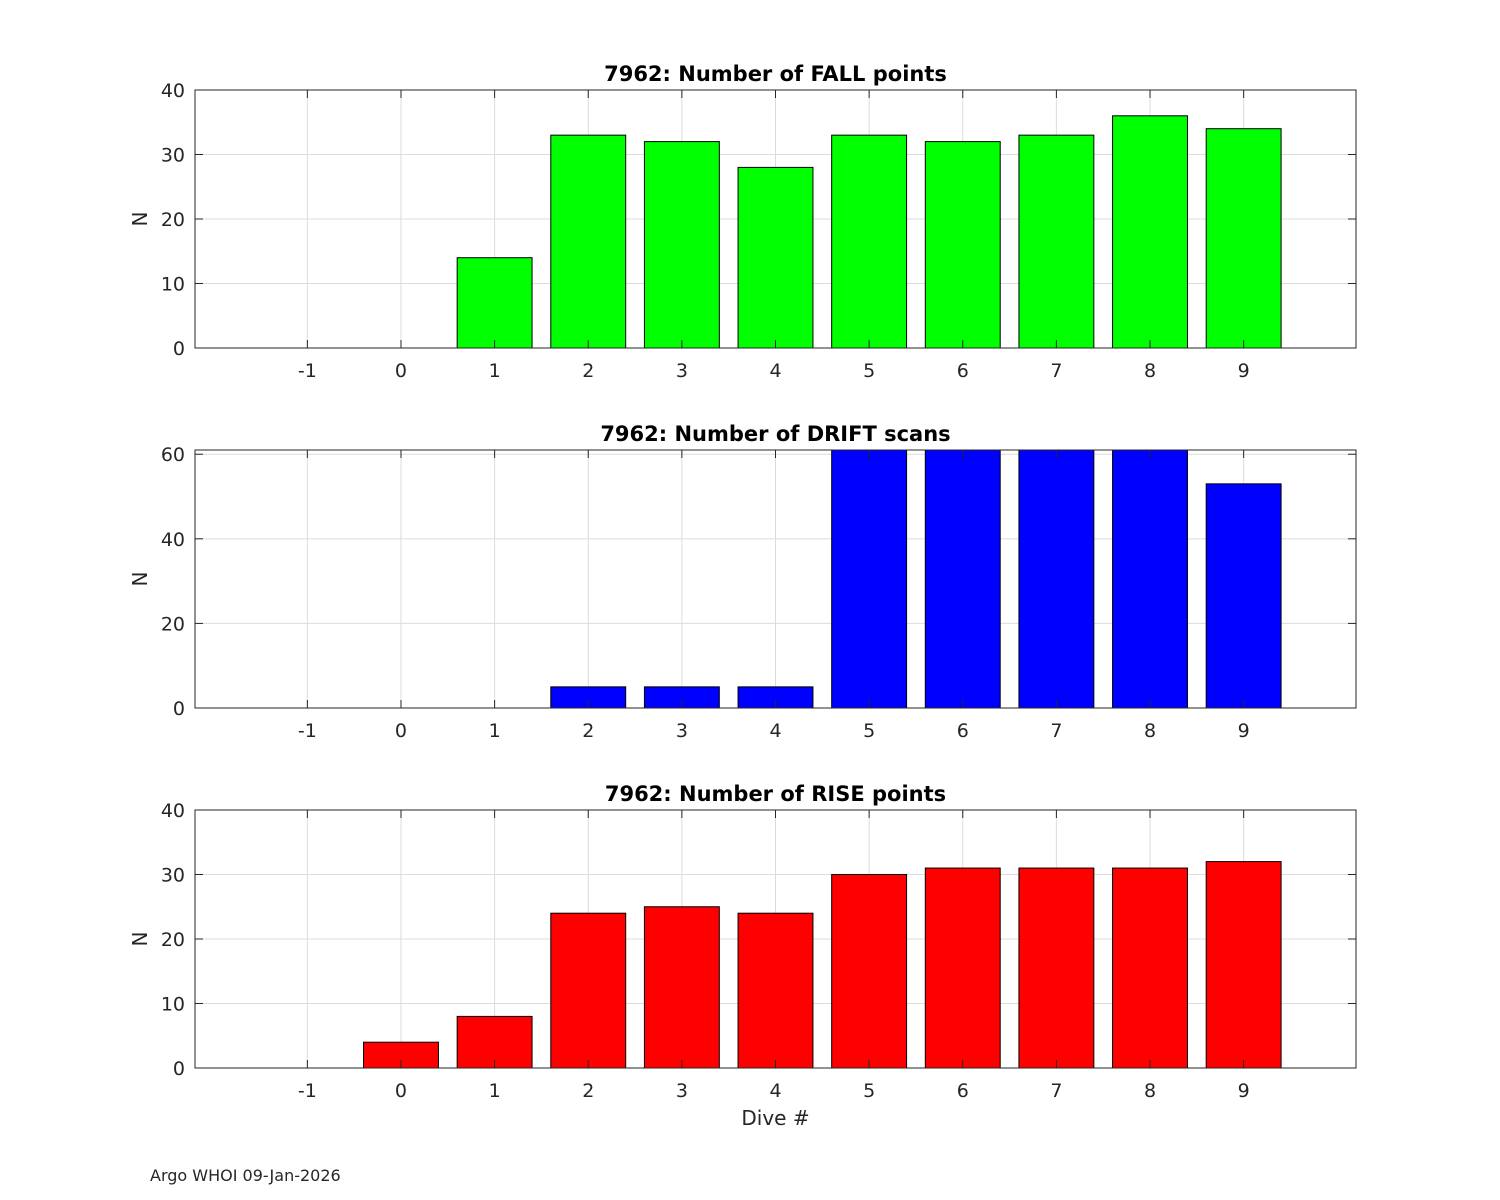 The image size is (1500, 1200). I want to click on chart-title: 7962: Number of DRIFT scans, so click(775, 434).